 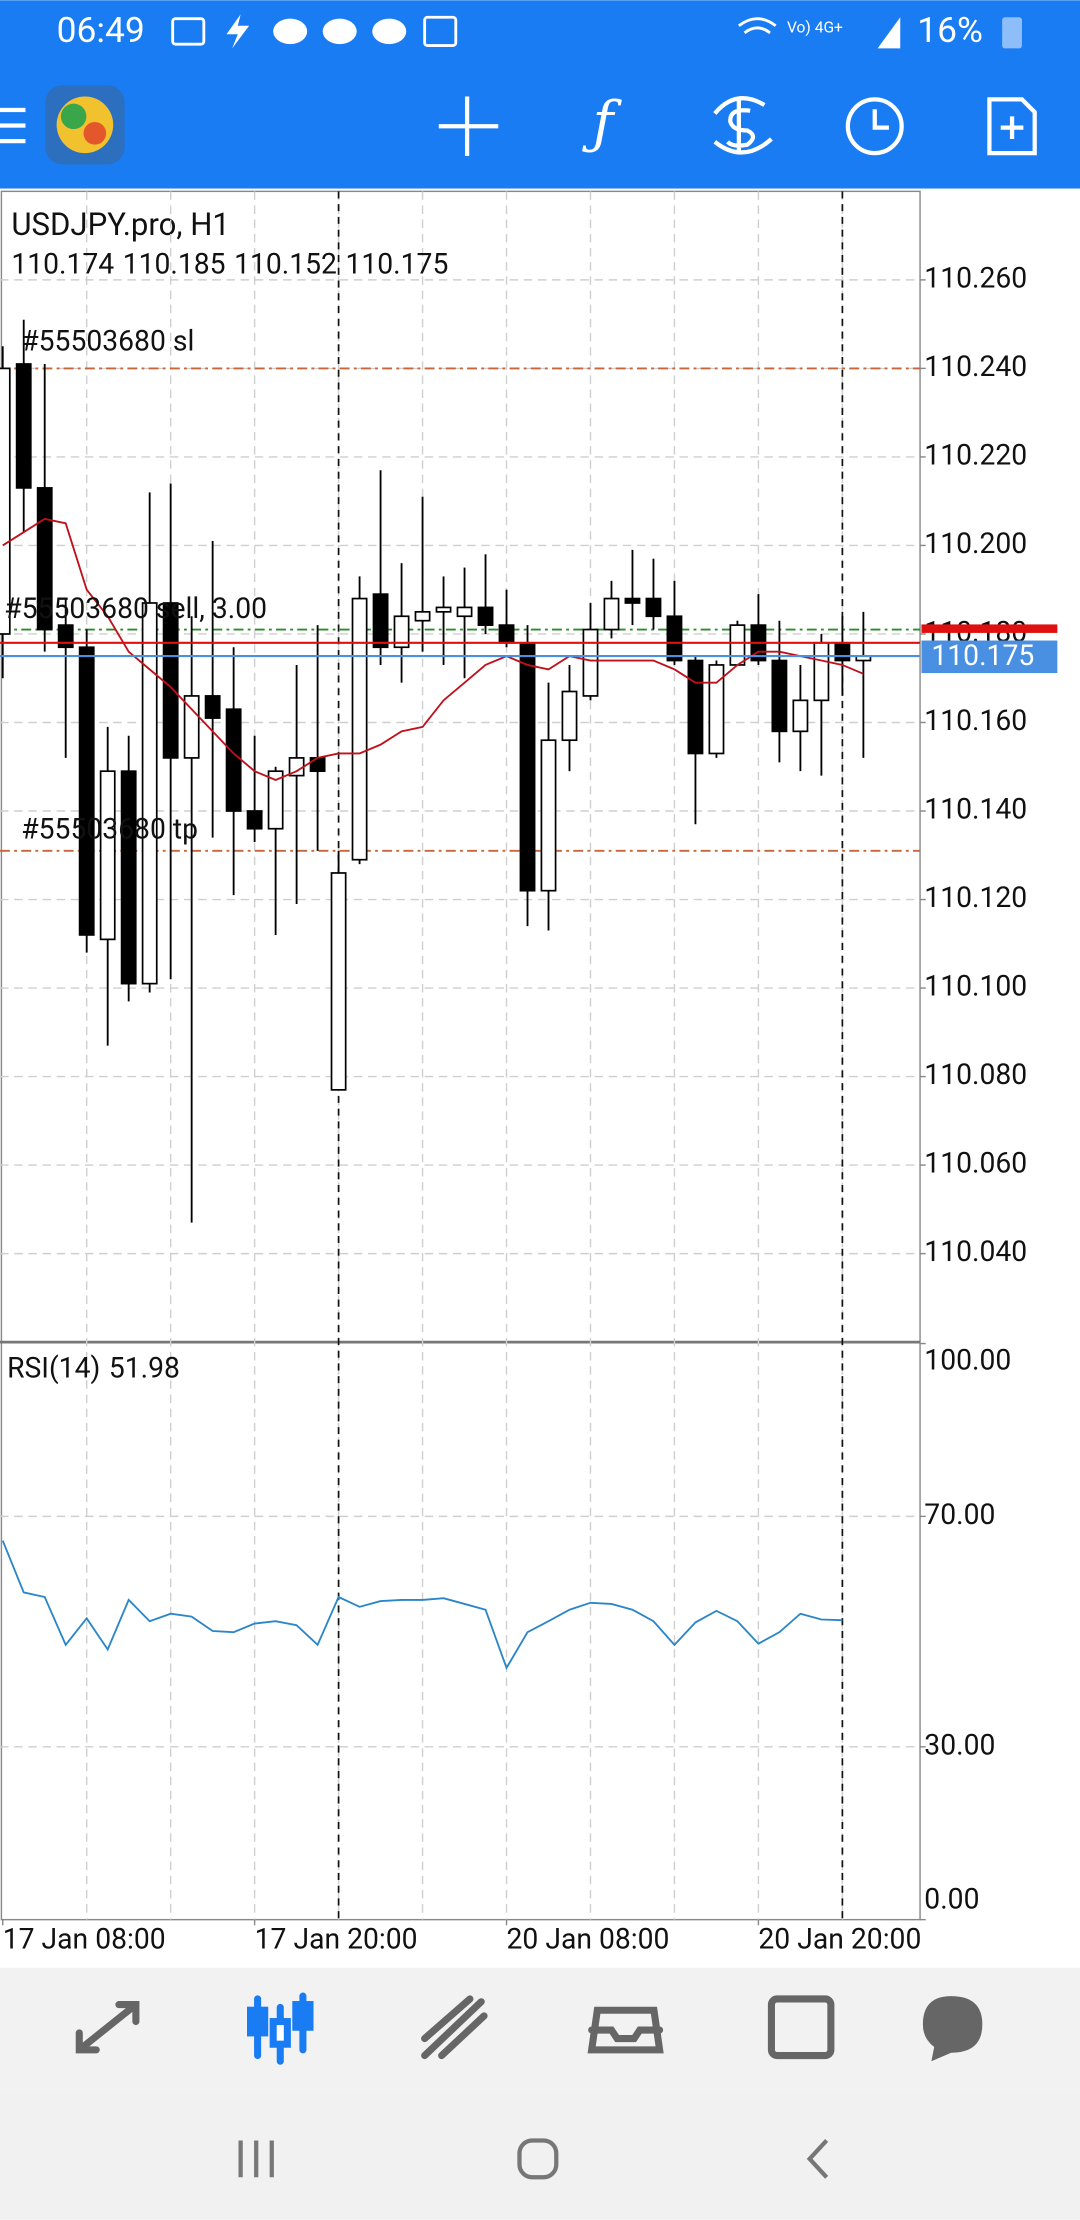 I want to click on chart-title: USDJPY.pro, H1, so click(x=120, y=224).